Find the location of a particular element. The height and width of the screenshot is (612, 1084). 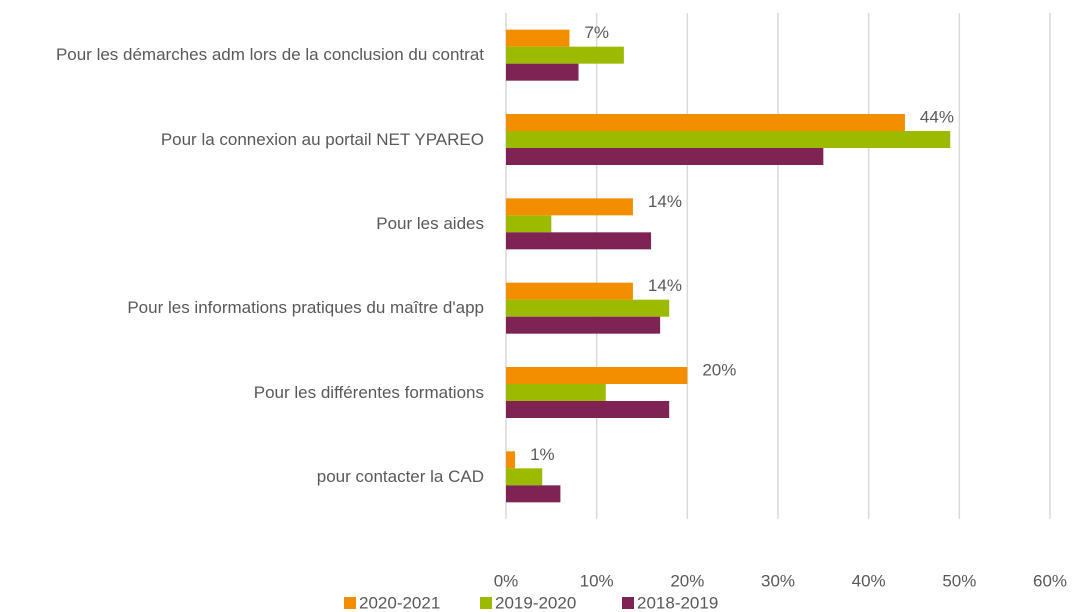

category-label-text: Pour les différentes formations is located at coordinates (368, 392).